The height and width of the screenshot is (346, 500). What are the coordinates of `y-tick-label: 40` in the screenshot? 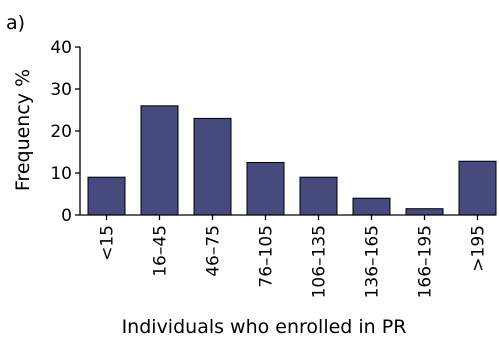 It's located at (61, 48).